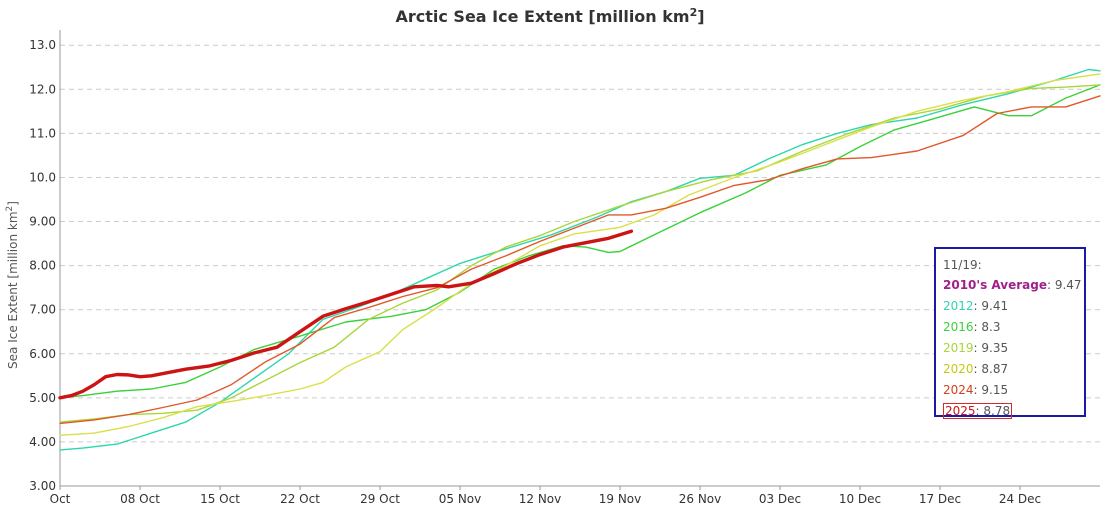 This screenshot has width=1112, height=508. What do you see at coordinates (460, 499) in the screenshot?
I see `x-tick-label: 05 Nov` at bounding box center [460, 499].